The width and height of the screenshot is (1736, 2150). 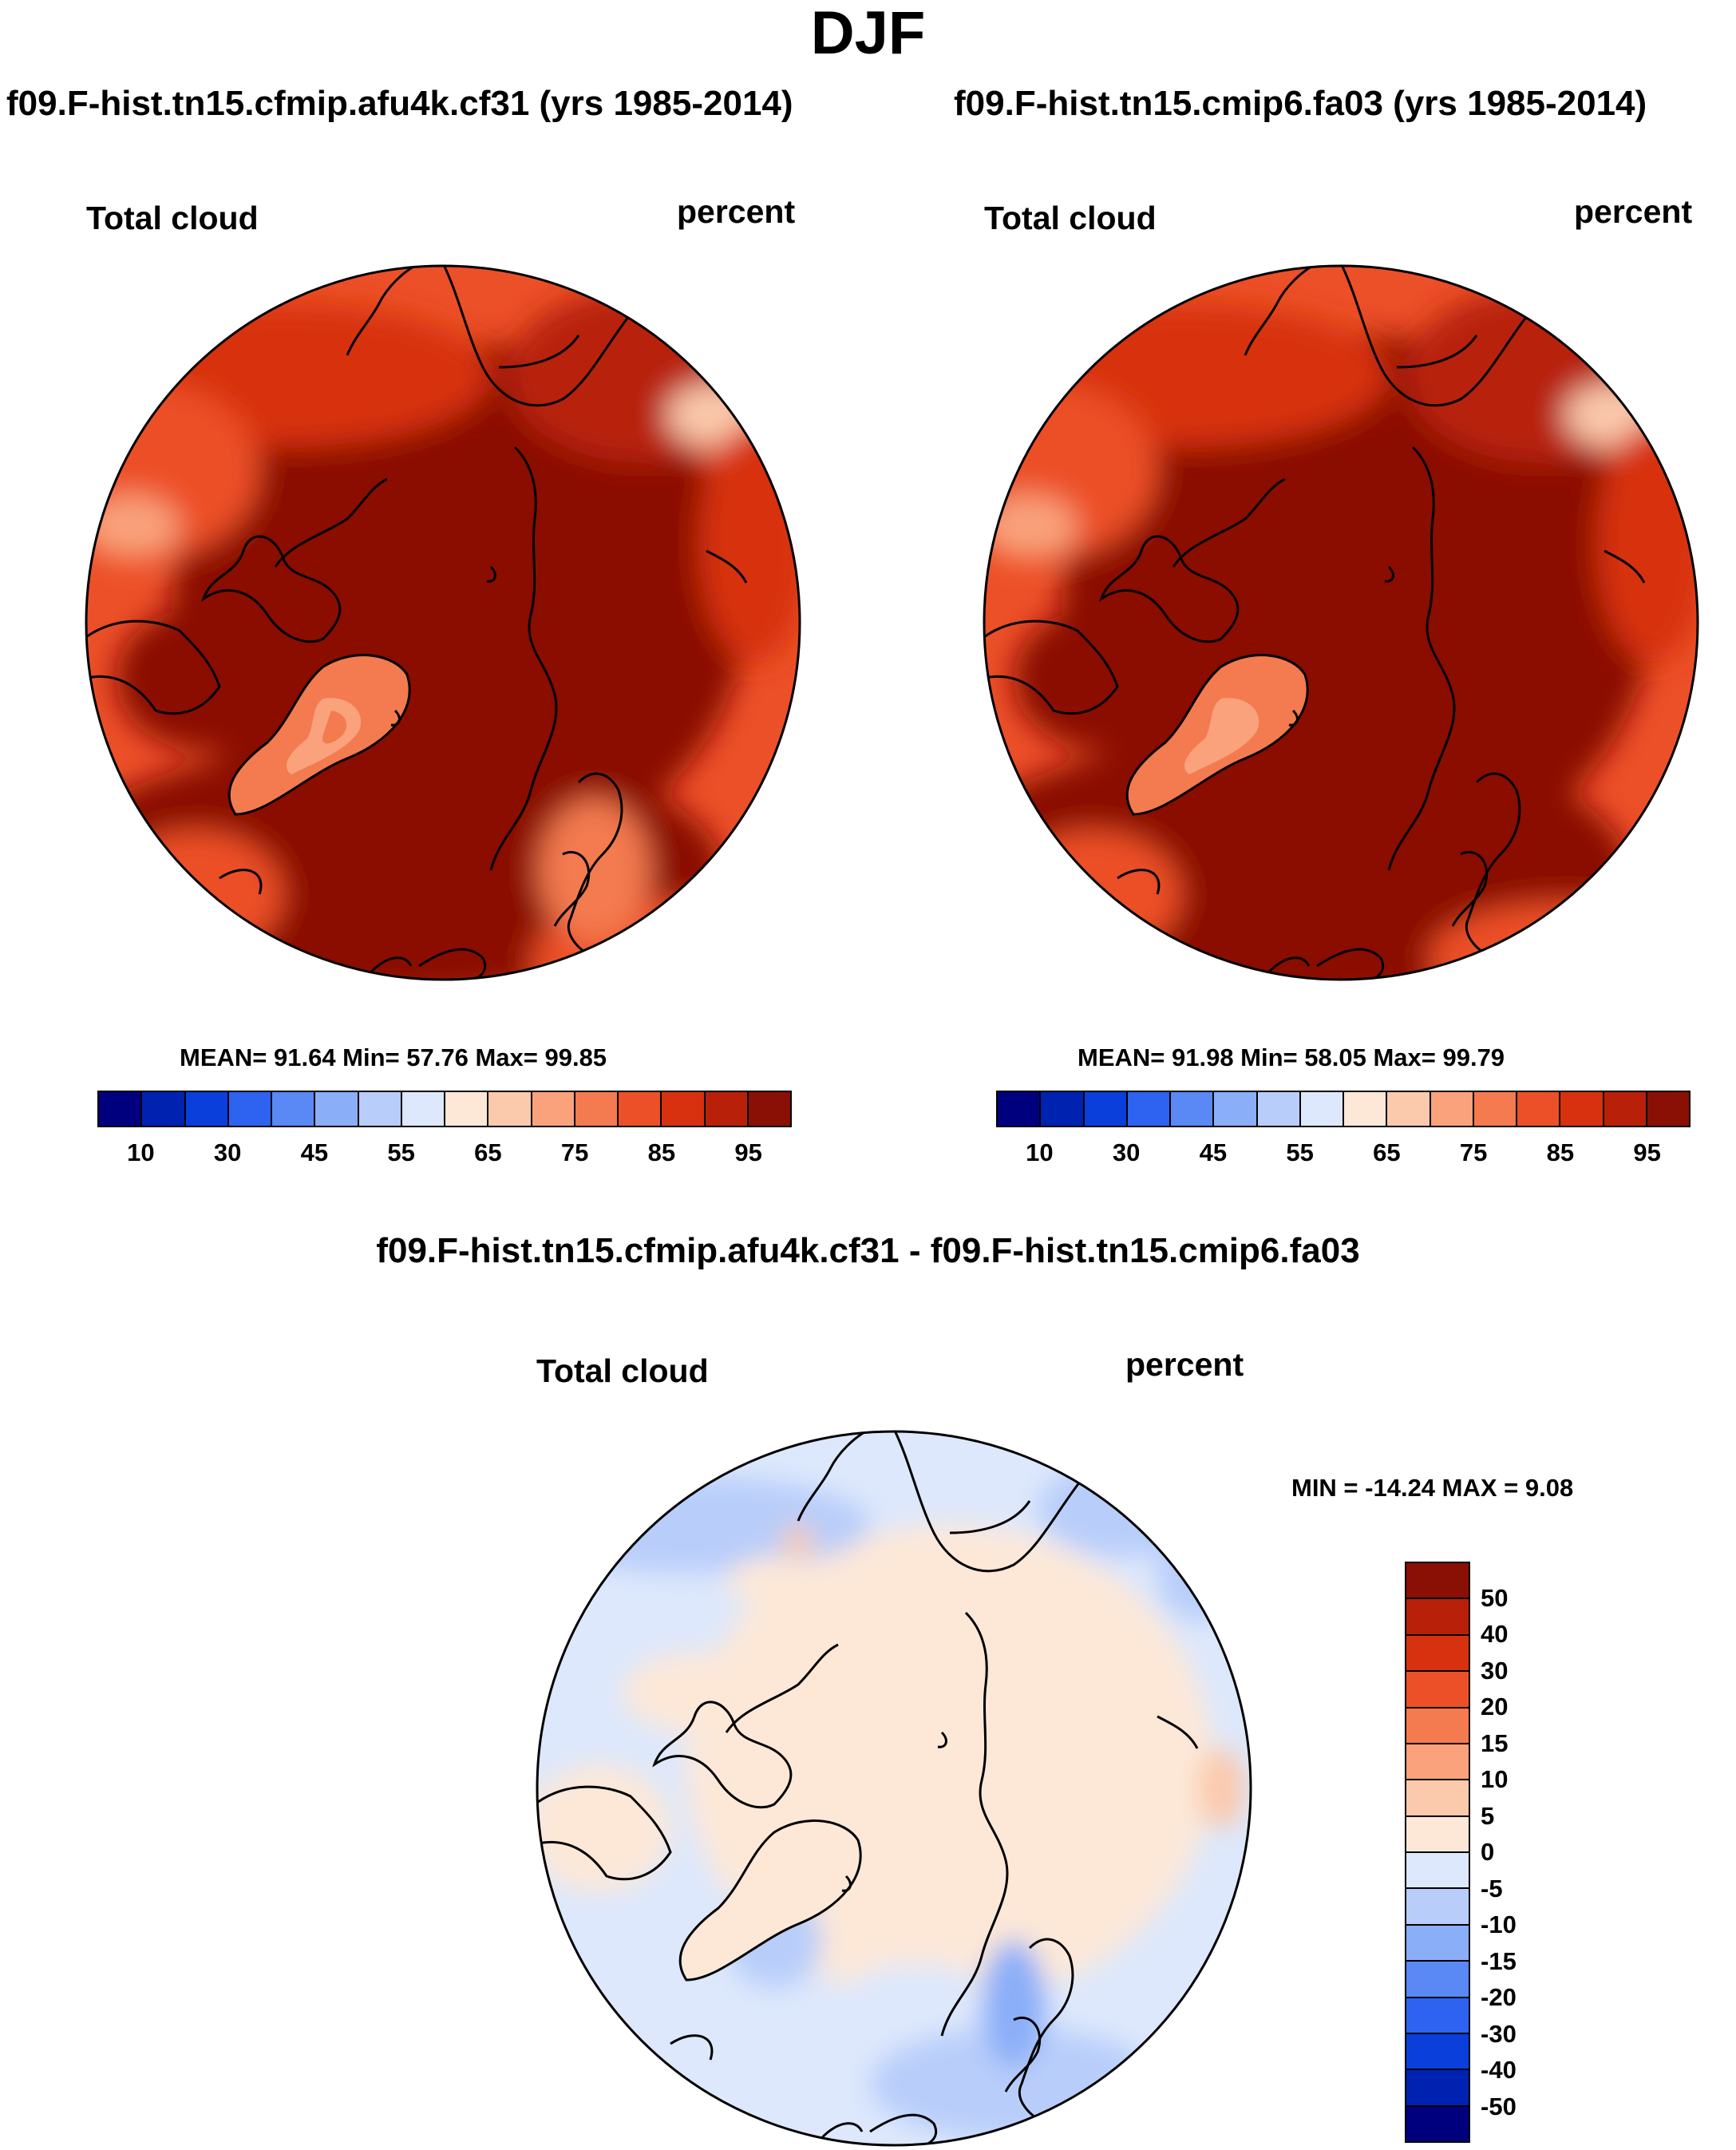 I want to click on colorbar-tick-label: -40, so click(x=1499, y=2070).